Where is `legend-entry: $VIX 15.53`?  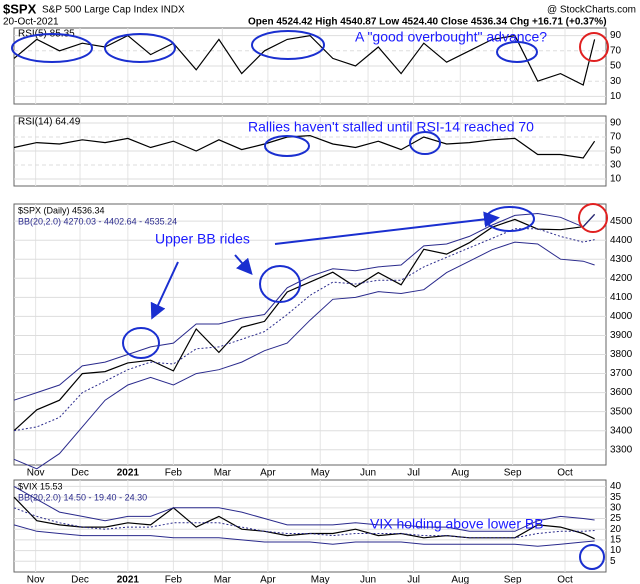
legend-entry: $VIX 15.53 is located at coordinates (40, 486).